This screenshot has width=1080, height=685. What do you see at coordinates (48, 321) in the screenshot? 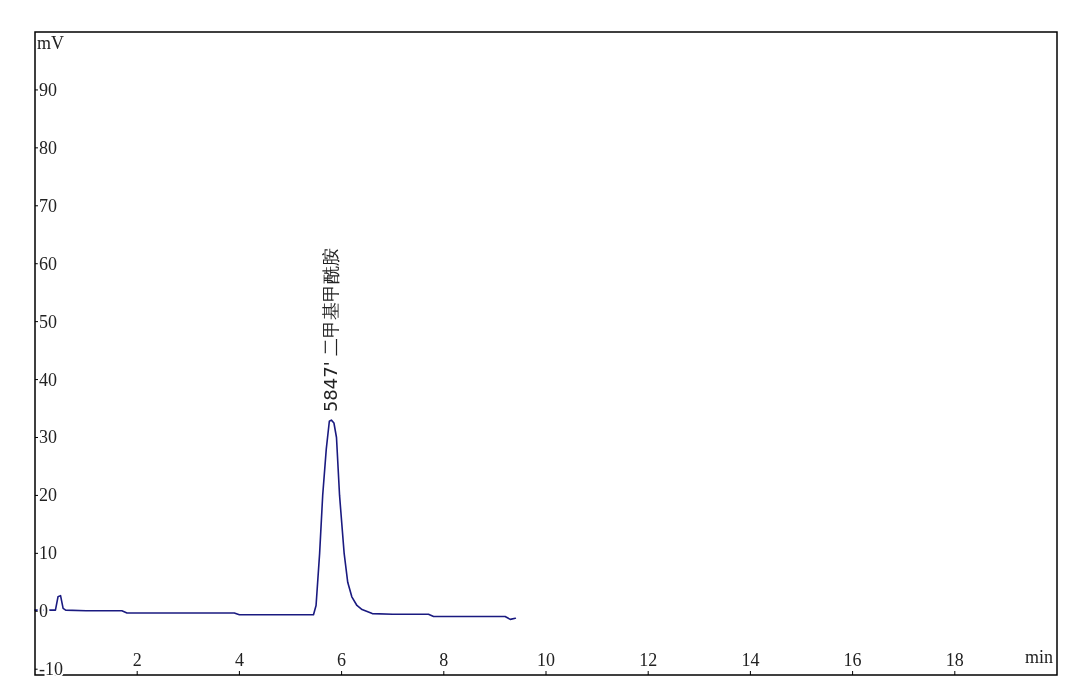
I see `y-tick-label: 50` at bounding box center [48, 321].